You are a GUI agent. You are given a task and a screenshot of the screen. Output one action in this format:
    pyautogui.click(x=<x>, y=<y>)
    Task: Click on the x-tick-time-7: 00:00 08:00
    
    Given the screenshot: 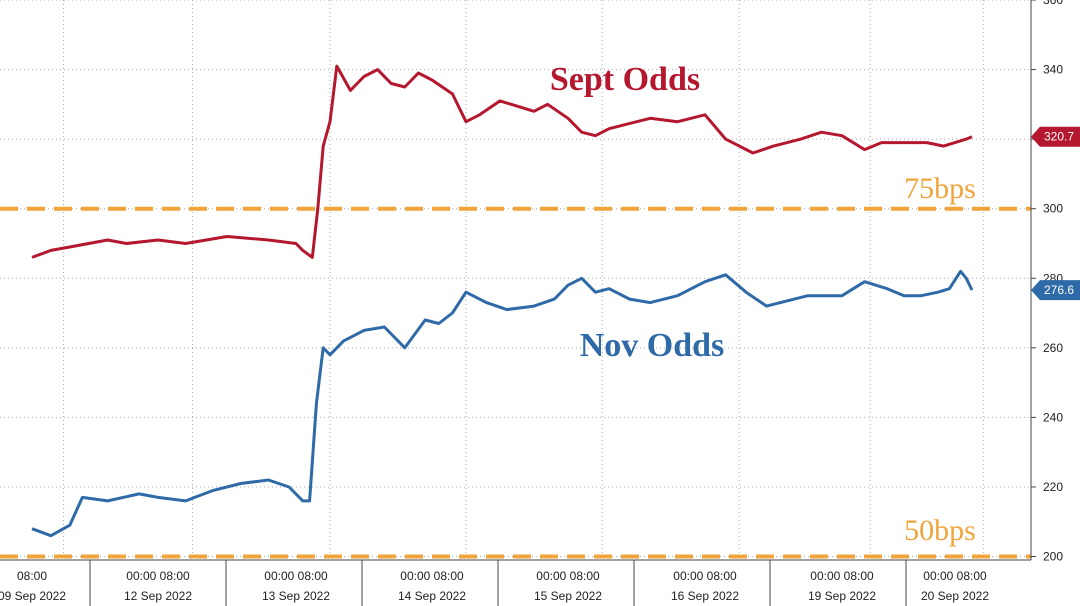 What is the action you would take?
    pyautogui.click(x=955, y=576)
    